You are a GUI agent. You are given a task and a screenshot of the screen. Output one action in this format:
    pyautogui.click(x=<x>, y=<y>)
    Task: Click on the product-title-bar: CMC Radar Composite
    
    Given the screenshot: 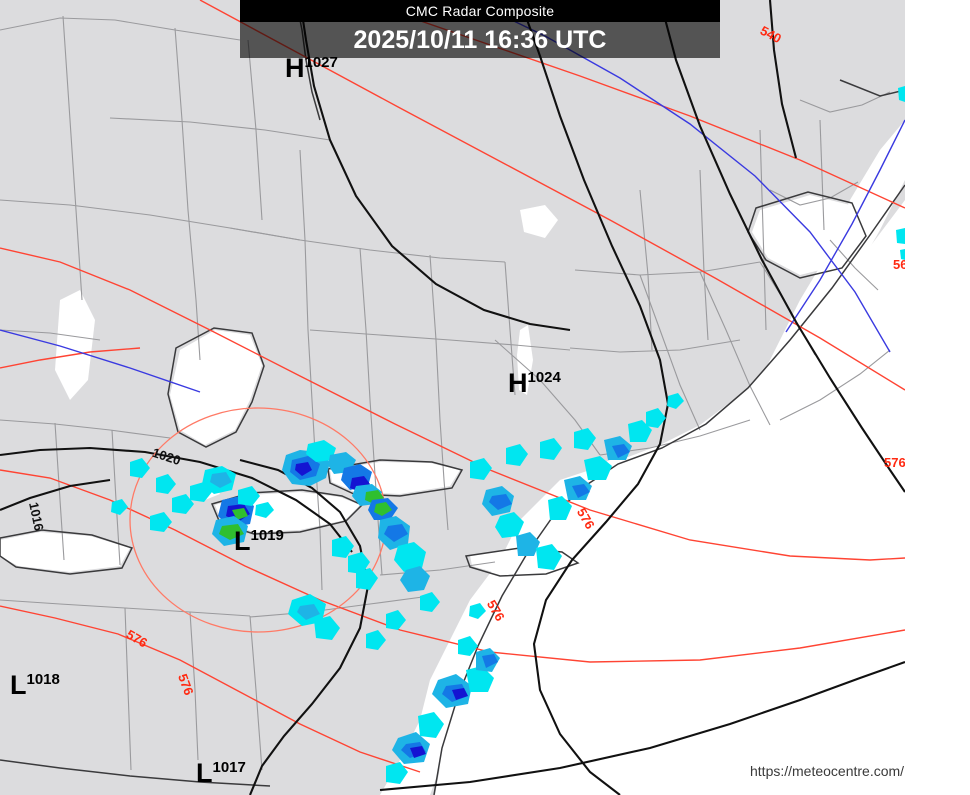 What is the action you would take?
    pyautogui.click(x=480, y=11)
    